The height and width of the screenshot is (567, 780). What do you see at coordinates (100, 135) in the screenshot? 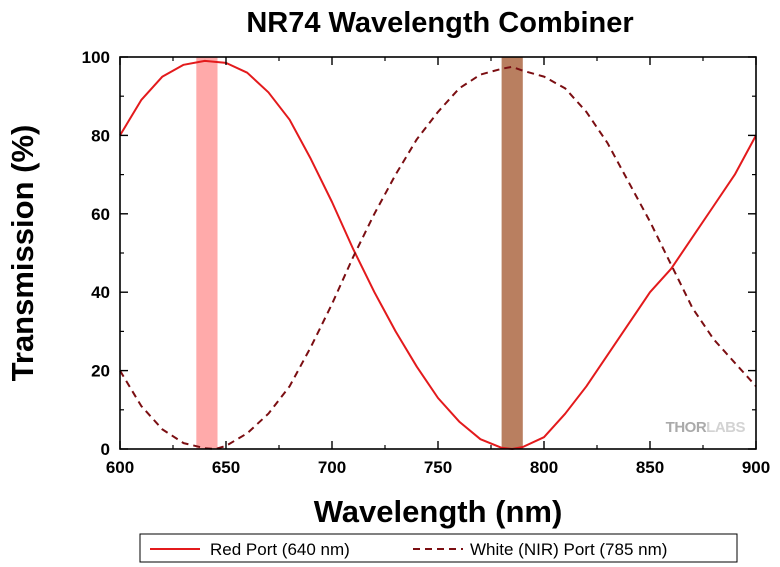
I see `y-tick-label-4: 80` at bounding box center [100, 135].